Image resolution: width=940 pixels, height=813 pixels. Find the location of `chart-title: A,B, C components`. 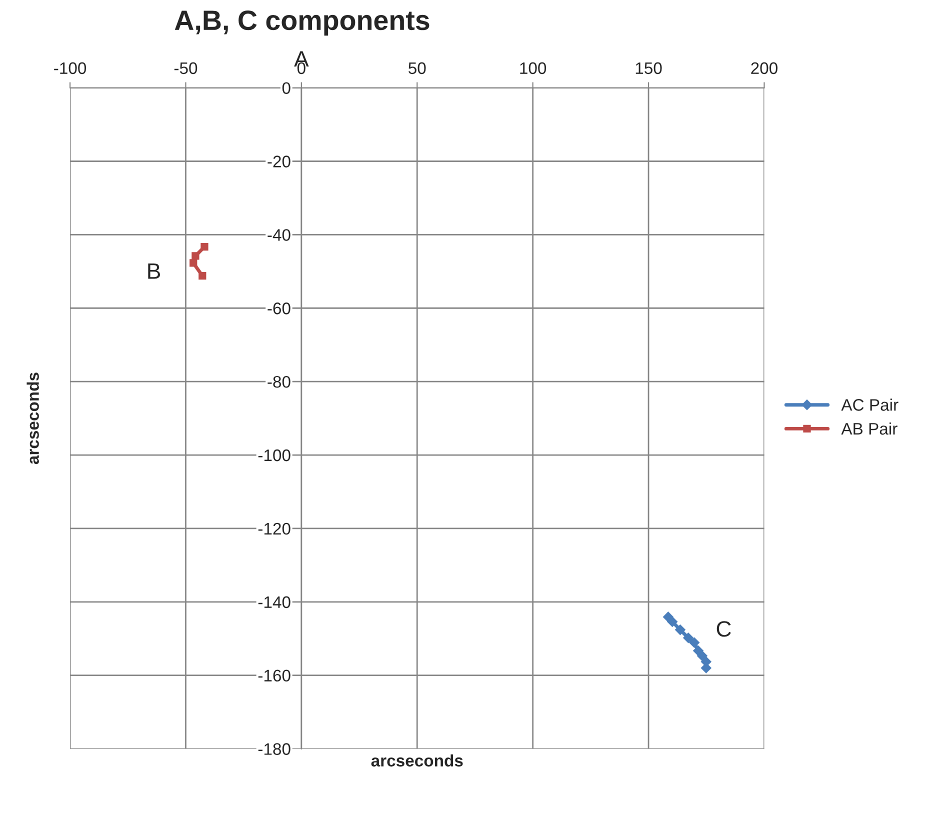

chart-title: A,B, C components is located at coordinates (302, 23).